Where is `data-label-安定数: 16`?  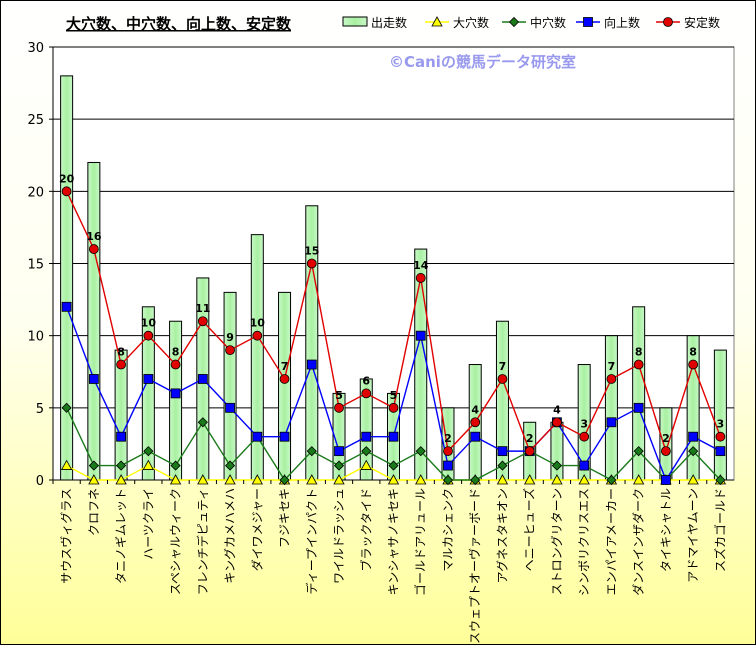 data-label-安定数: 16 is located at coordinates (94, 236).